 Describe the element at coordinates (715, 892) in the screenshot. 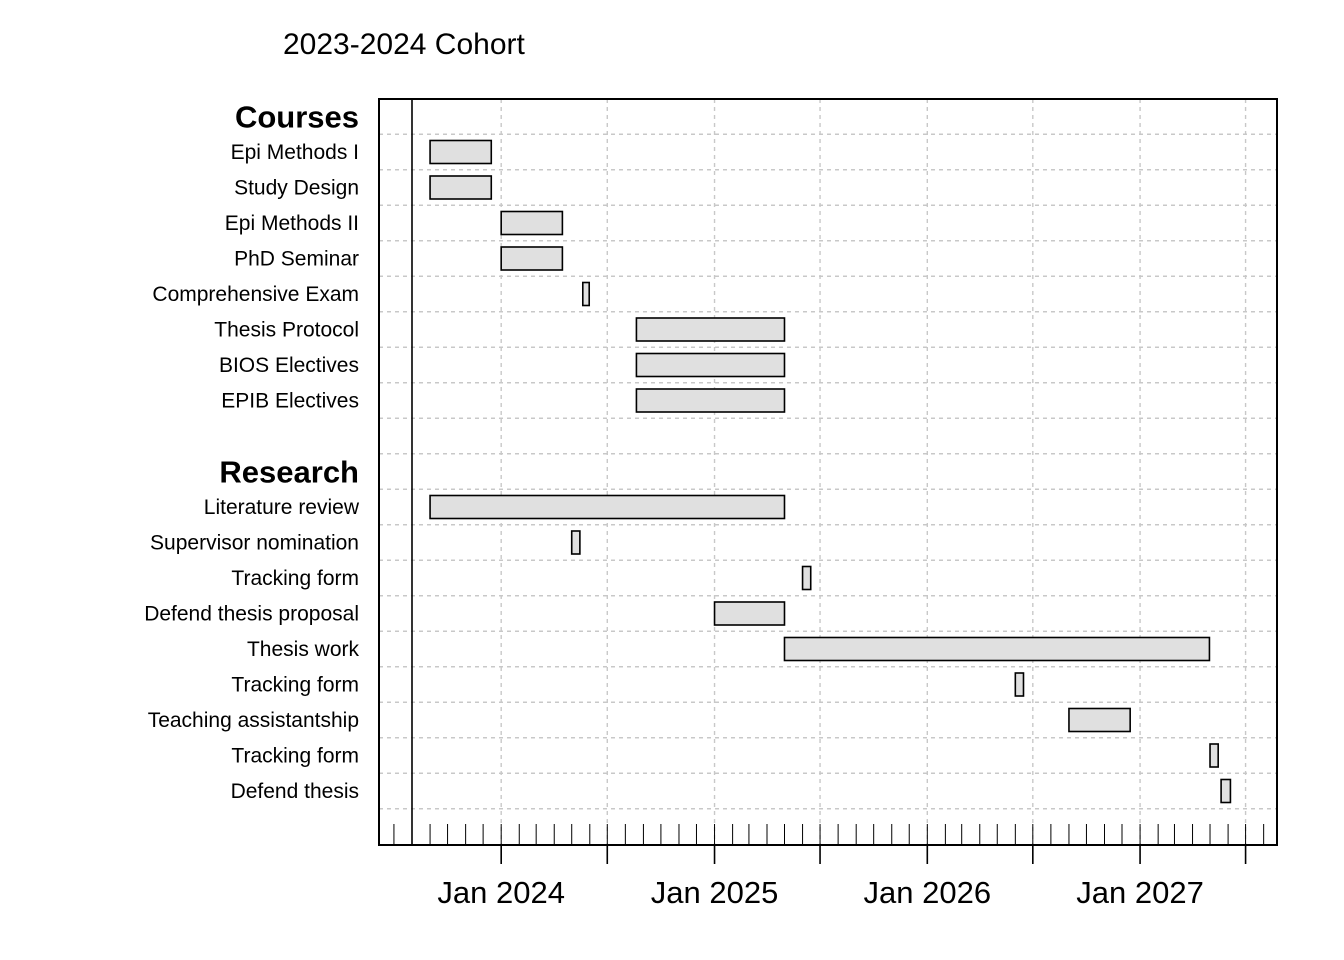

I see `x-tick-label: Jan 2025` at that location.